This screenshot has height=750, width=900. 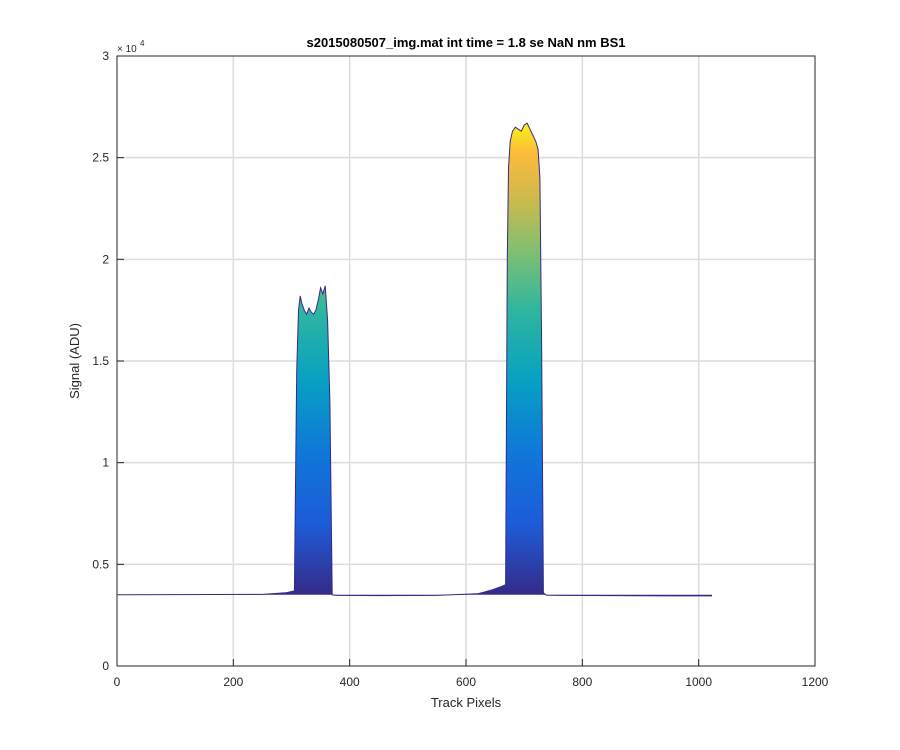 What do you see at coordinates (100, 564) in the screenshot?
I see `y-tick-label: 0.5` at bounding box center [100, 564].